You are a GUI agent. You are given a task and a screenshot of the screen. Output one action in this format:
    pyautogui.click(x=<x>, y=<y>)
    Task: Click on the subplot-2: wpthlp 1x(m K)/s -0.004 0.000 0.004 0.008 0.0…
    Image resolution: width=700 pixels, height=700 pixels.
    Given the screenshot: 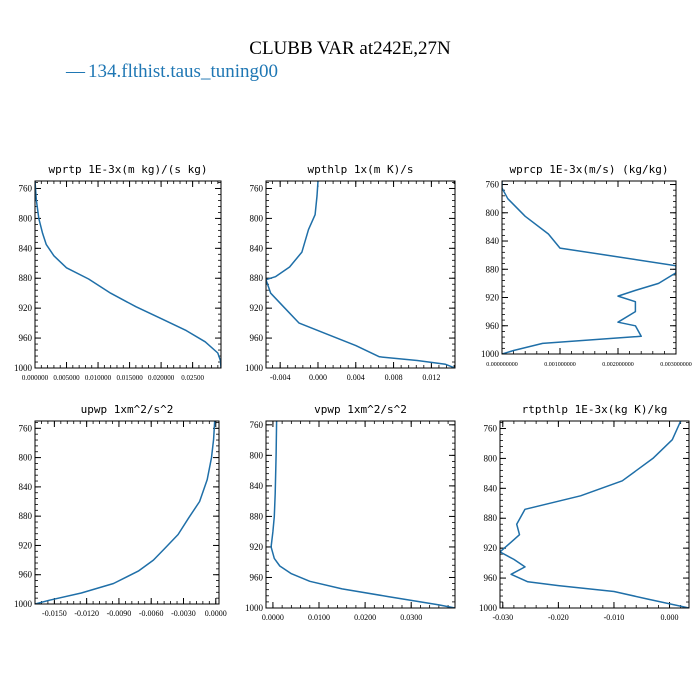 What is the action you would take?
    pyautogui.click(x=350, y=272)
    